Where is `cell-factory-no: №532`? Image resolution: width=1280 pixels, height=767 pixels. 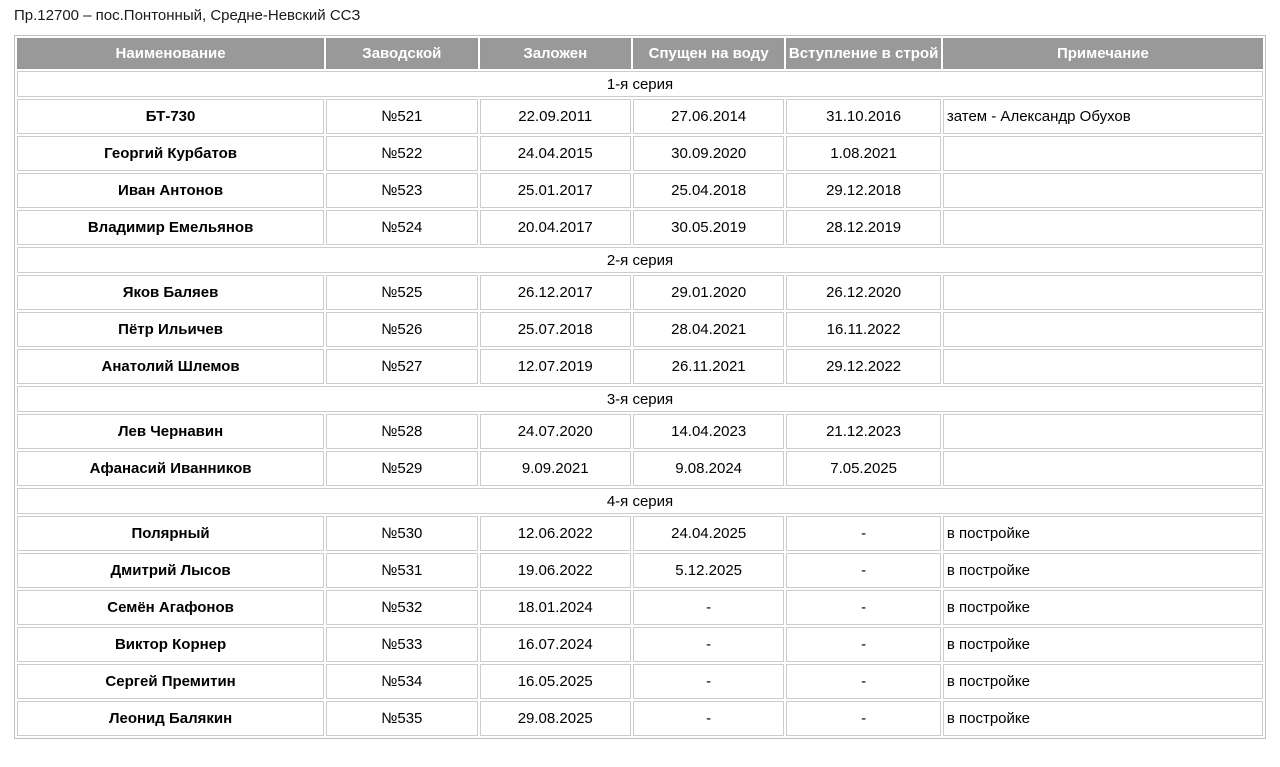 cell-factory-no: №532 is located at coordinates (402, 607).